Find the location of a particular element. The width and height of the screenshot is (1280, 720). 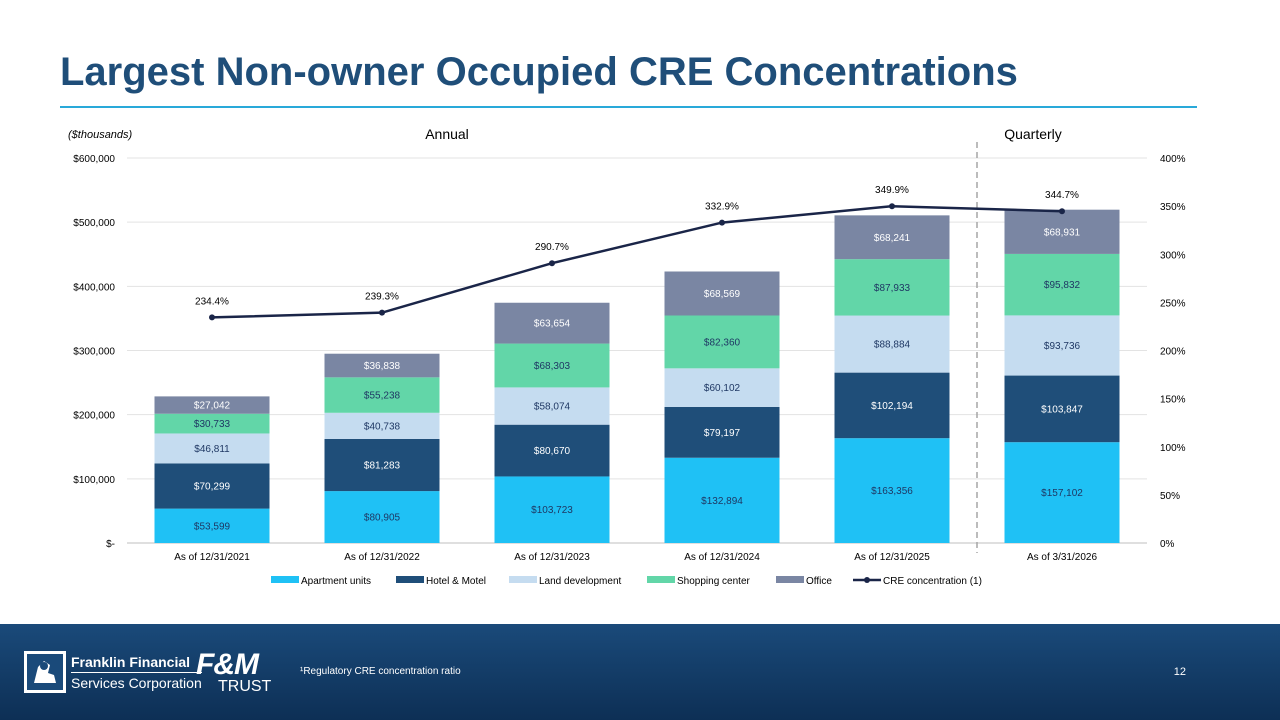

y-left-tick-label: $600,000 is located at coordinates (94, 159).